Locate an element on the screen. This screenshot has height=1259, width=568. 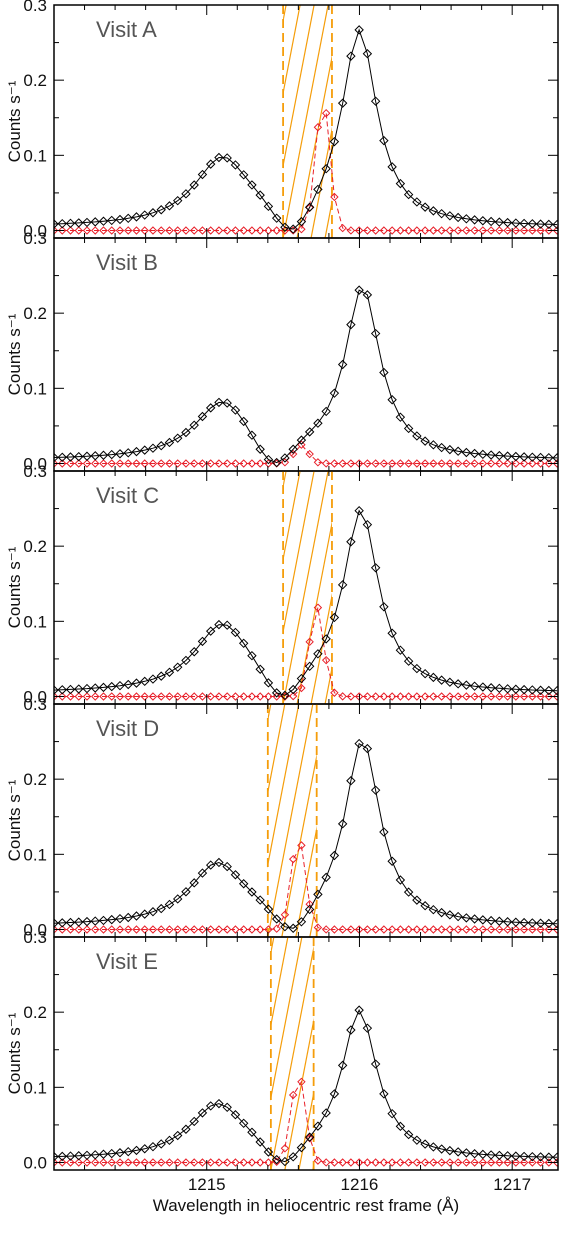
x-tick-label: 1217 is located at coordinates (512, 1184).